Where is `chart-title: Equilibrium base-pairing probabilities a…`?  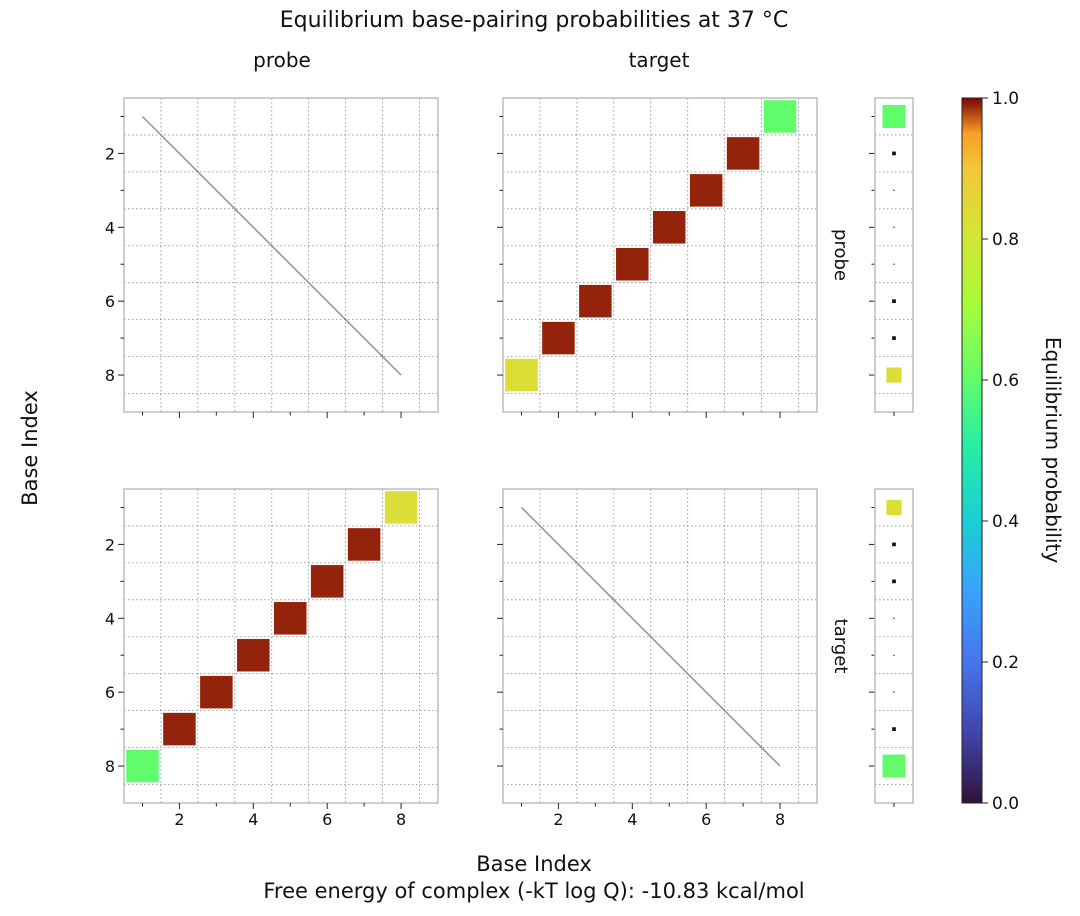 chart-title: Equilibrium base-pairing probabilities a… is located at coordinates (534, 20).